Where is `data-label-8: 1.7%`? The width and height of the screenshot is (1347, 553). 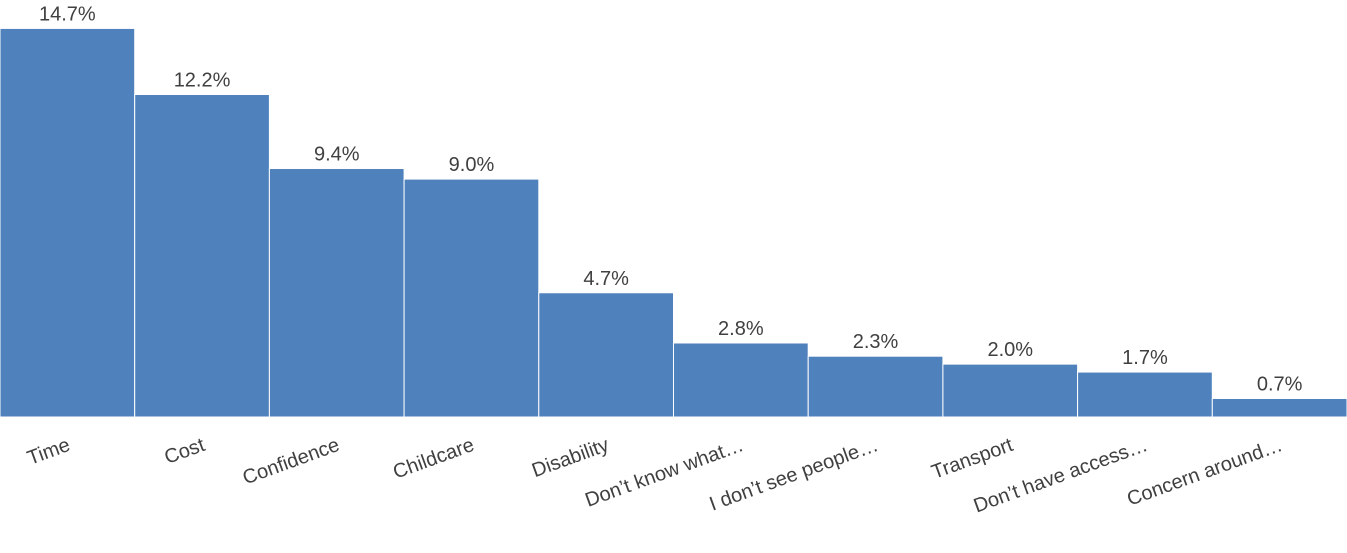
data-label-8: 1.7% is located at coordinates (1145, 358).